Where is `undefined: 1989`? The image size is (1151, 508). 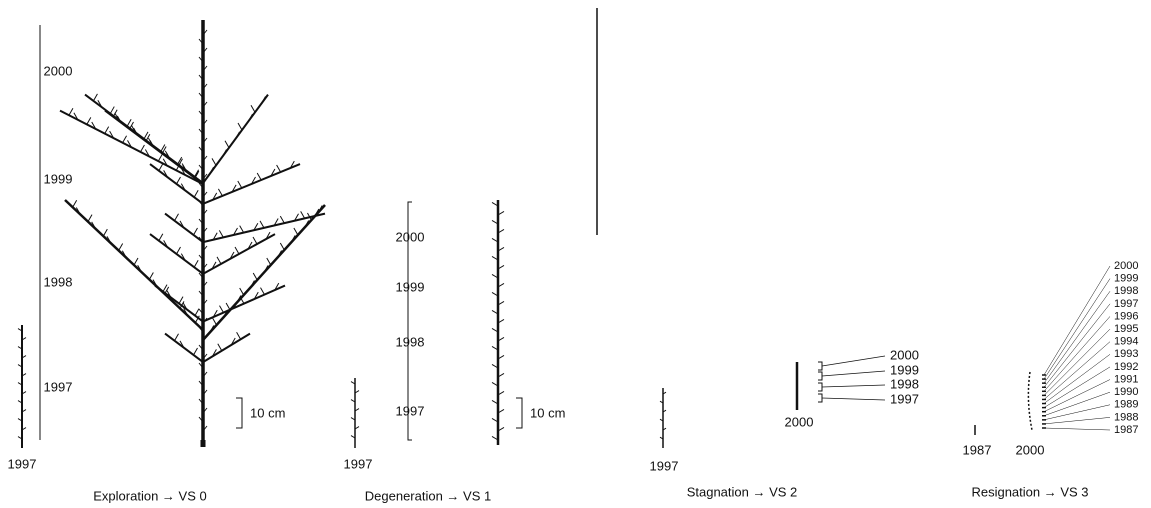 undefined: 1989 is located at coordinates (1126, 405).